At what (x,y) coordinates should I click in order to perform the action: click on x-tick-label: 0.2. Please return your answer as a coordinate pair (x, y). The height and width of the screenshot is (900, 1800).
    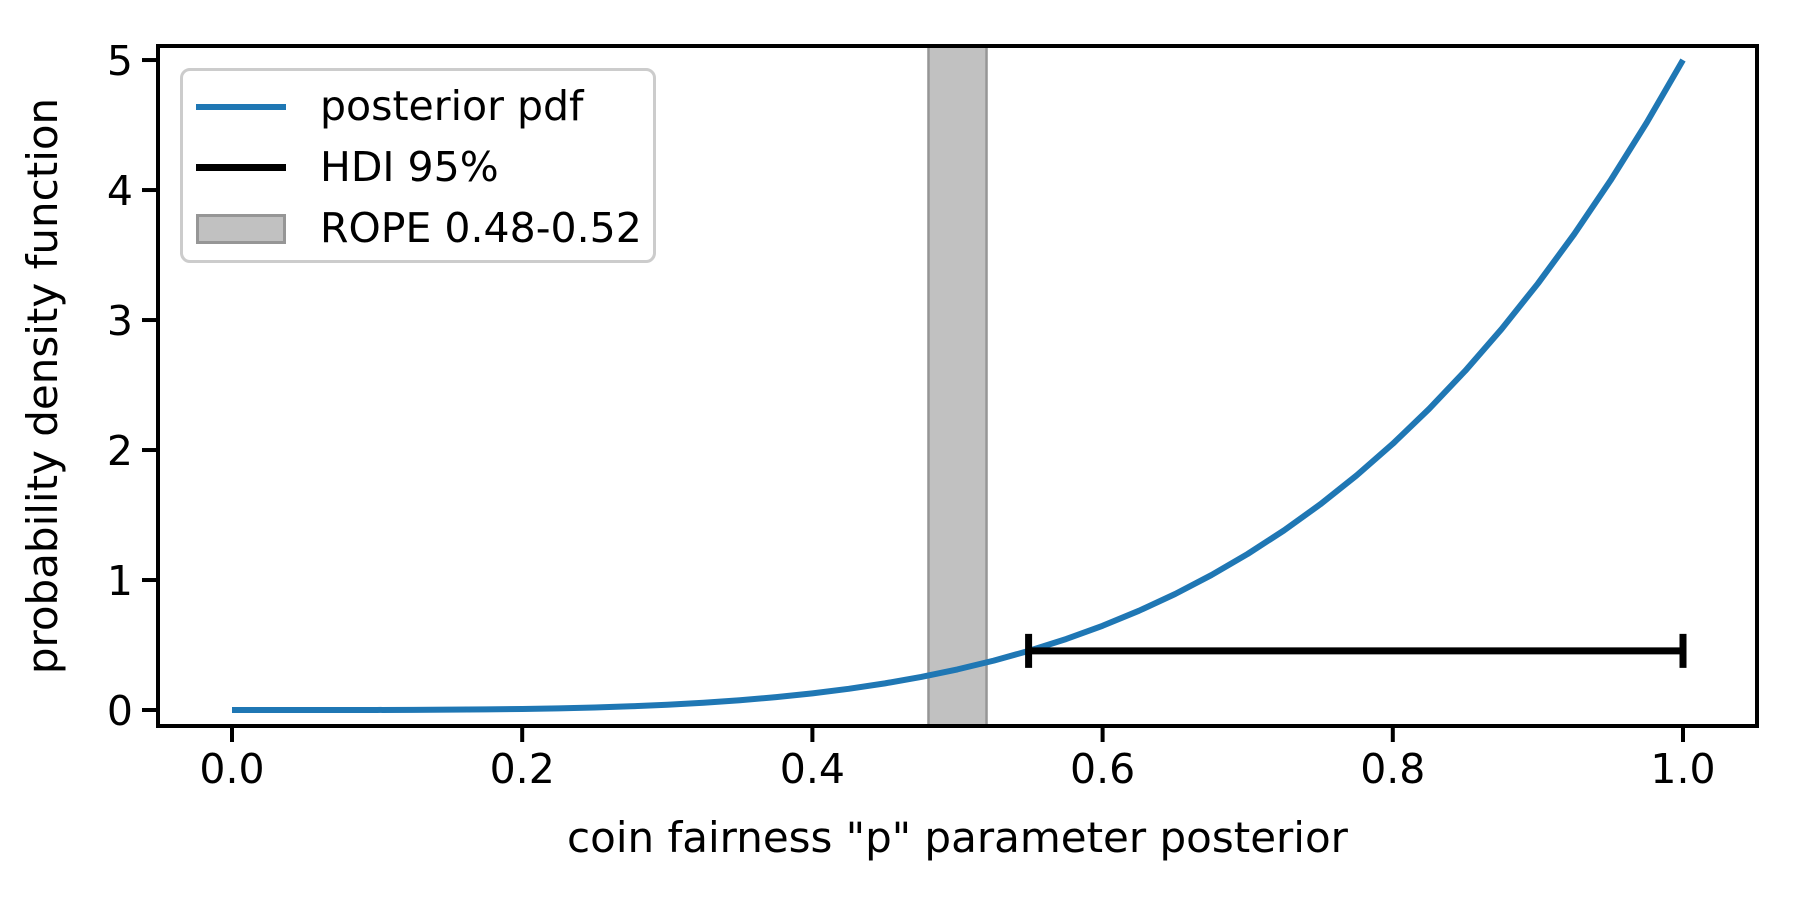
    Looking at the image, I should click on (522, 769).